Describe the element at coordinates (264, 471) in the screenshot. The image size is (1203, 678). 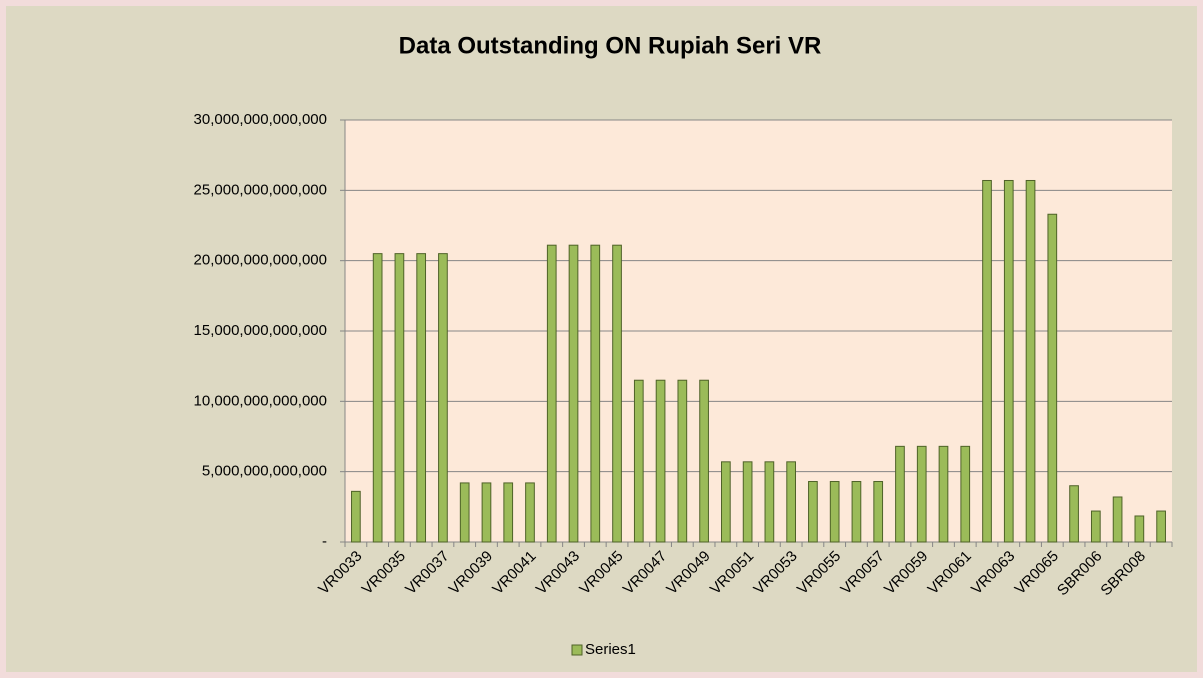
I see `y-tick-label: 5,000,000,000,000` at that location.